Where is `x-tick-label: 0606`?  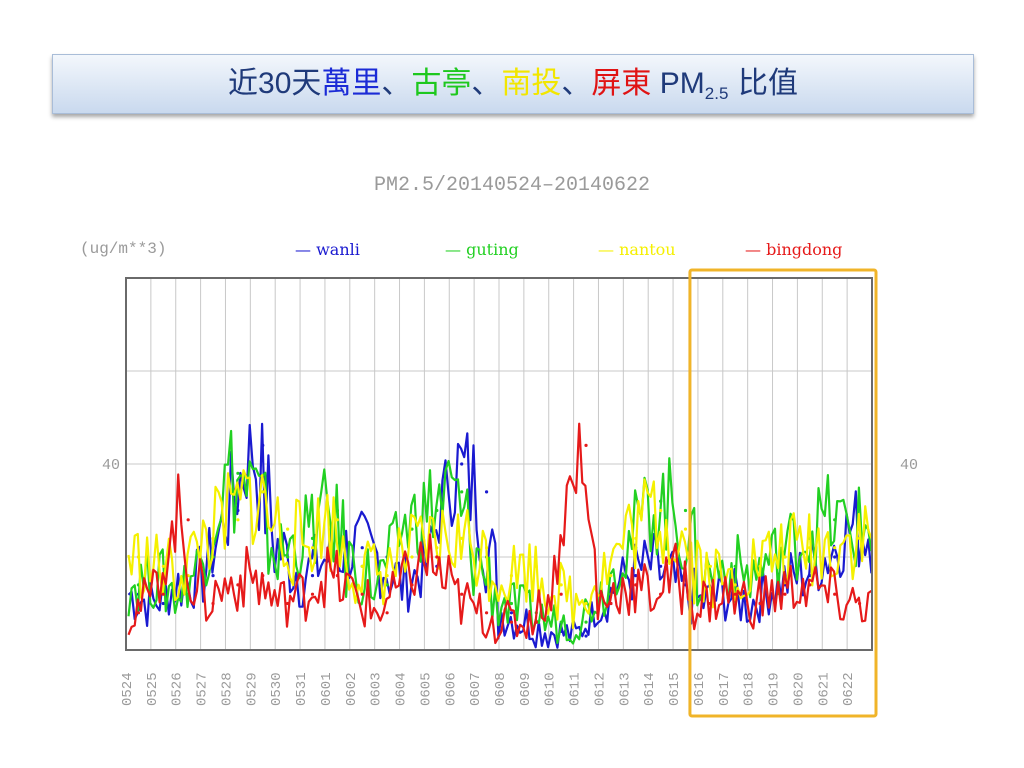 x-tick-label: 0606 is located at coordinates (451, 689).